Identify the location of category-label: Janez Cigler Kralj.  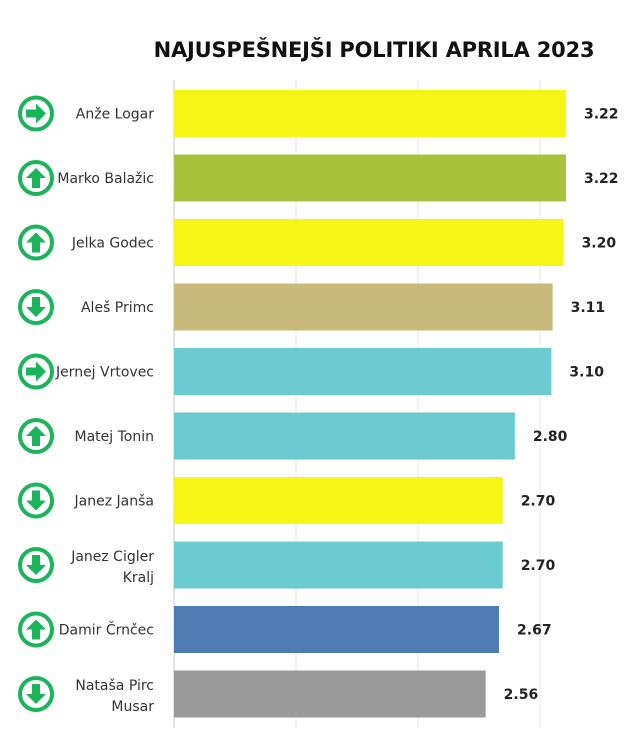
(112, 567).